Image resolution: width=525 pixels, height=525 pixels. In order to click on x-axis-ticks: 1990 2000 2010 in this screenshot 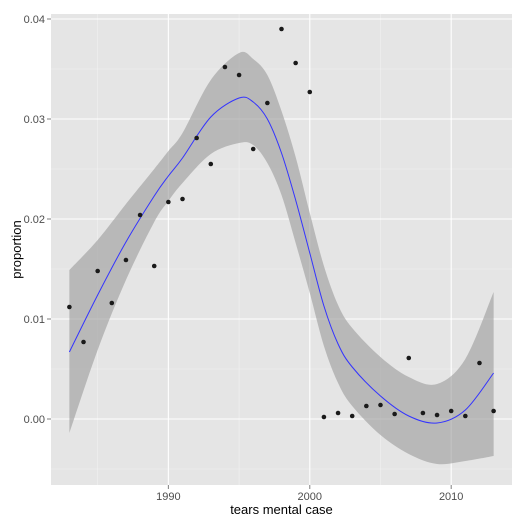, I will do `click(309, 494)`.